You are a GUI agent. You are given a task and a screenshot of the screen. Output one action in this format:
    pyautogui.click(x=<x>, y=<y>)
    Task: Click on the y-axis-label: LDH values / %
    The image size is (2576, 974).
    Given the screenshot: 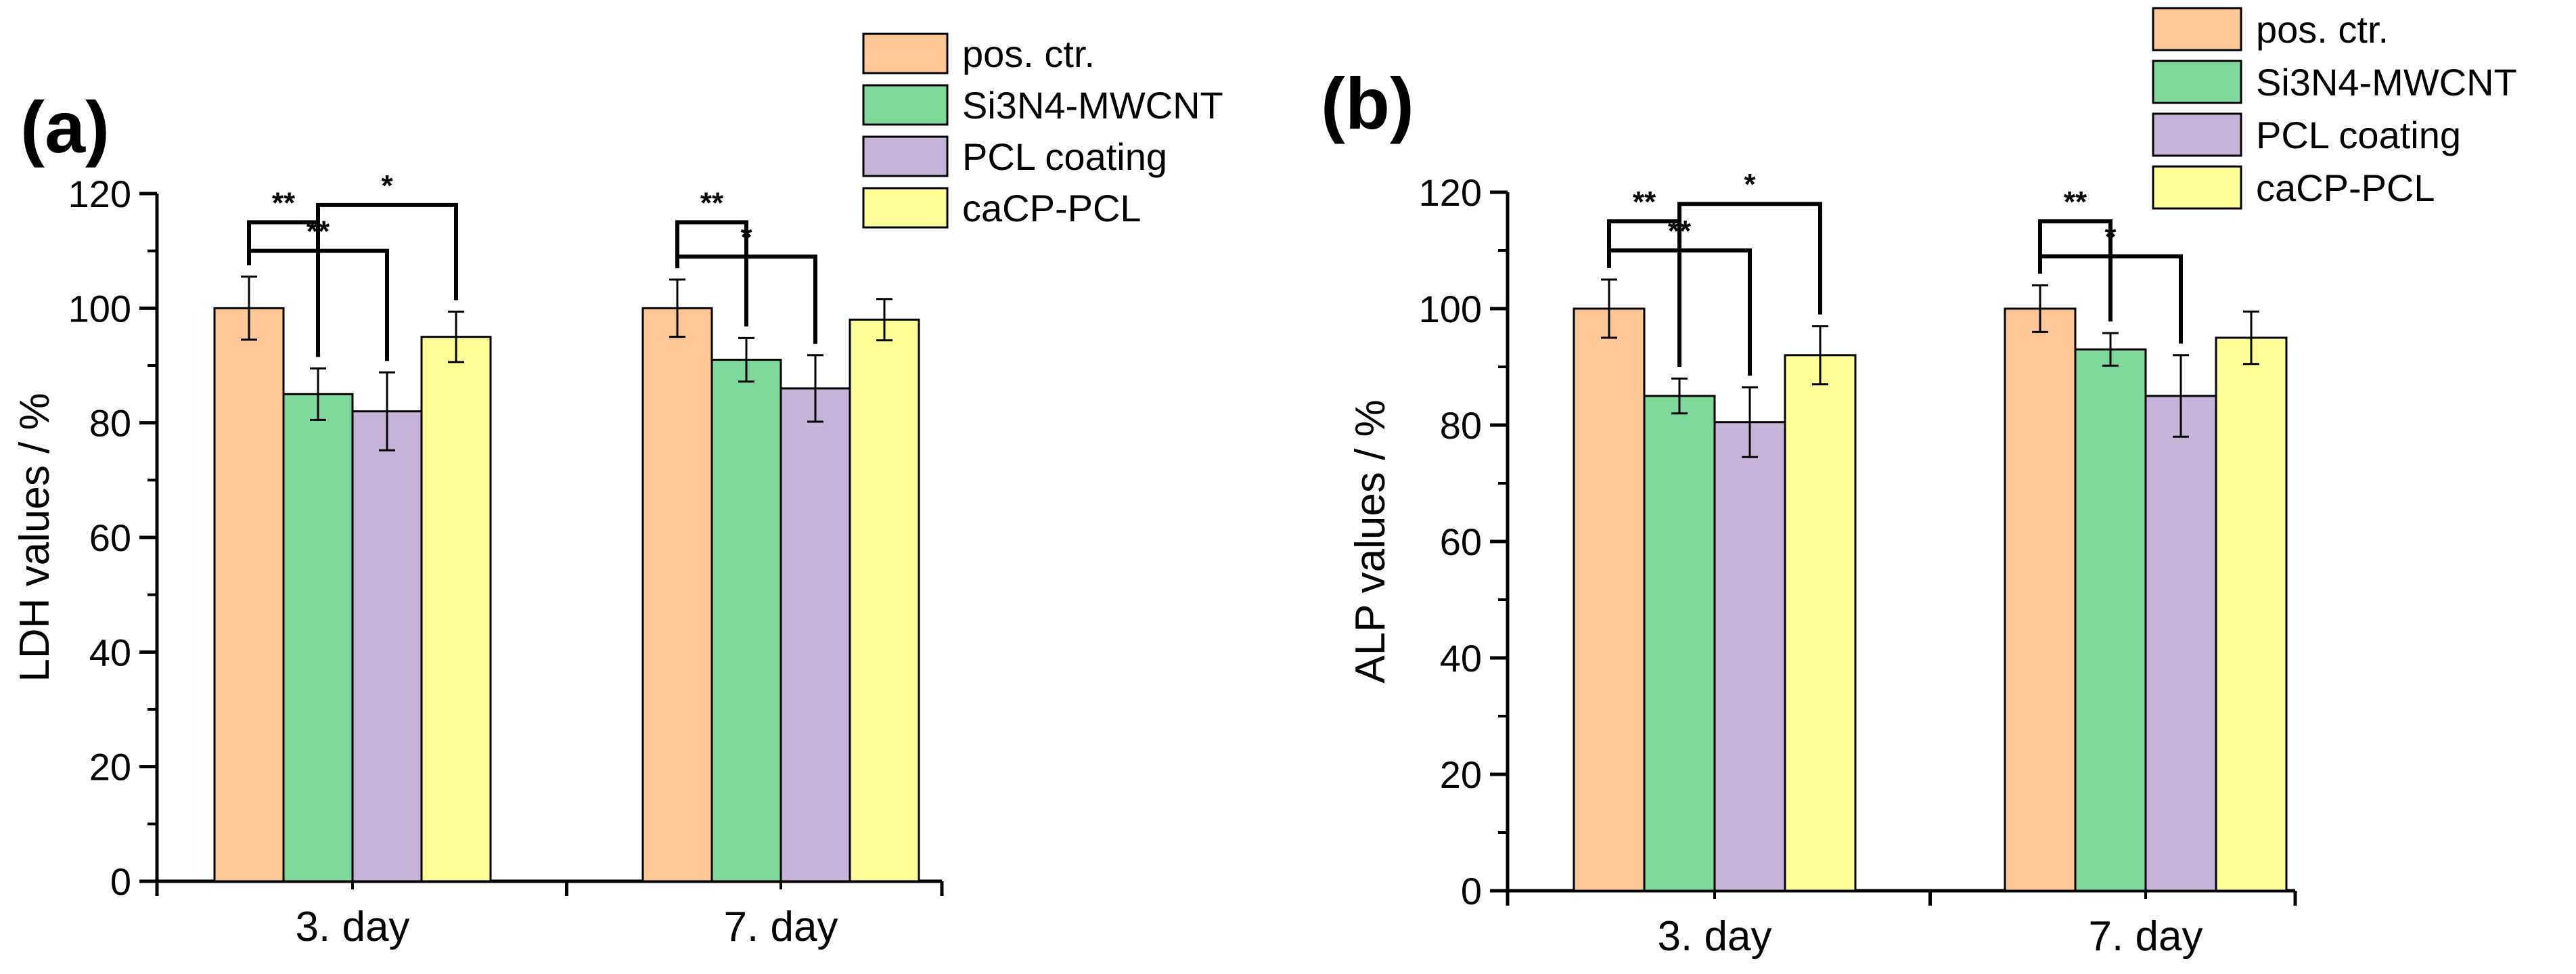 What is the action you would take?
    pyautogui.click(x=35, y=537)
    